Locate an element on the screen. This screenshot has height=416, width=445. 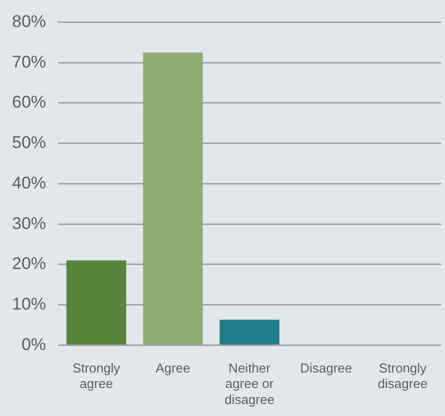
y-tick-label: 20% is located at coordinates (29, 264).